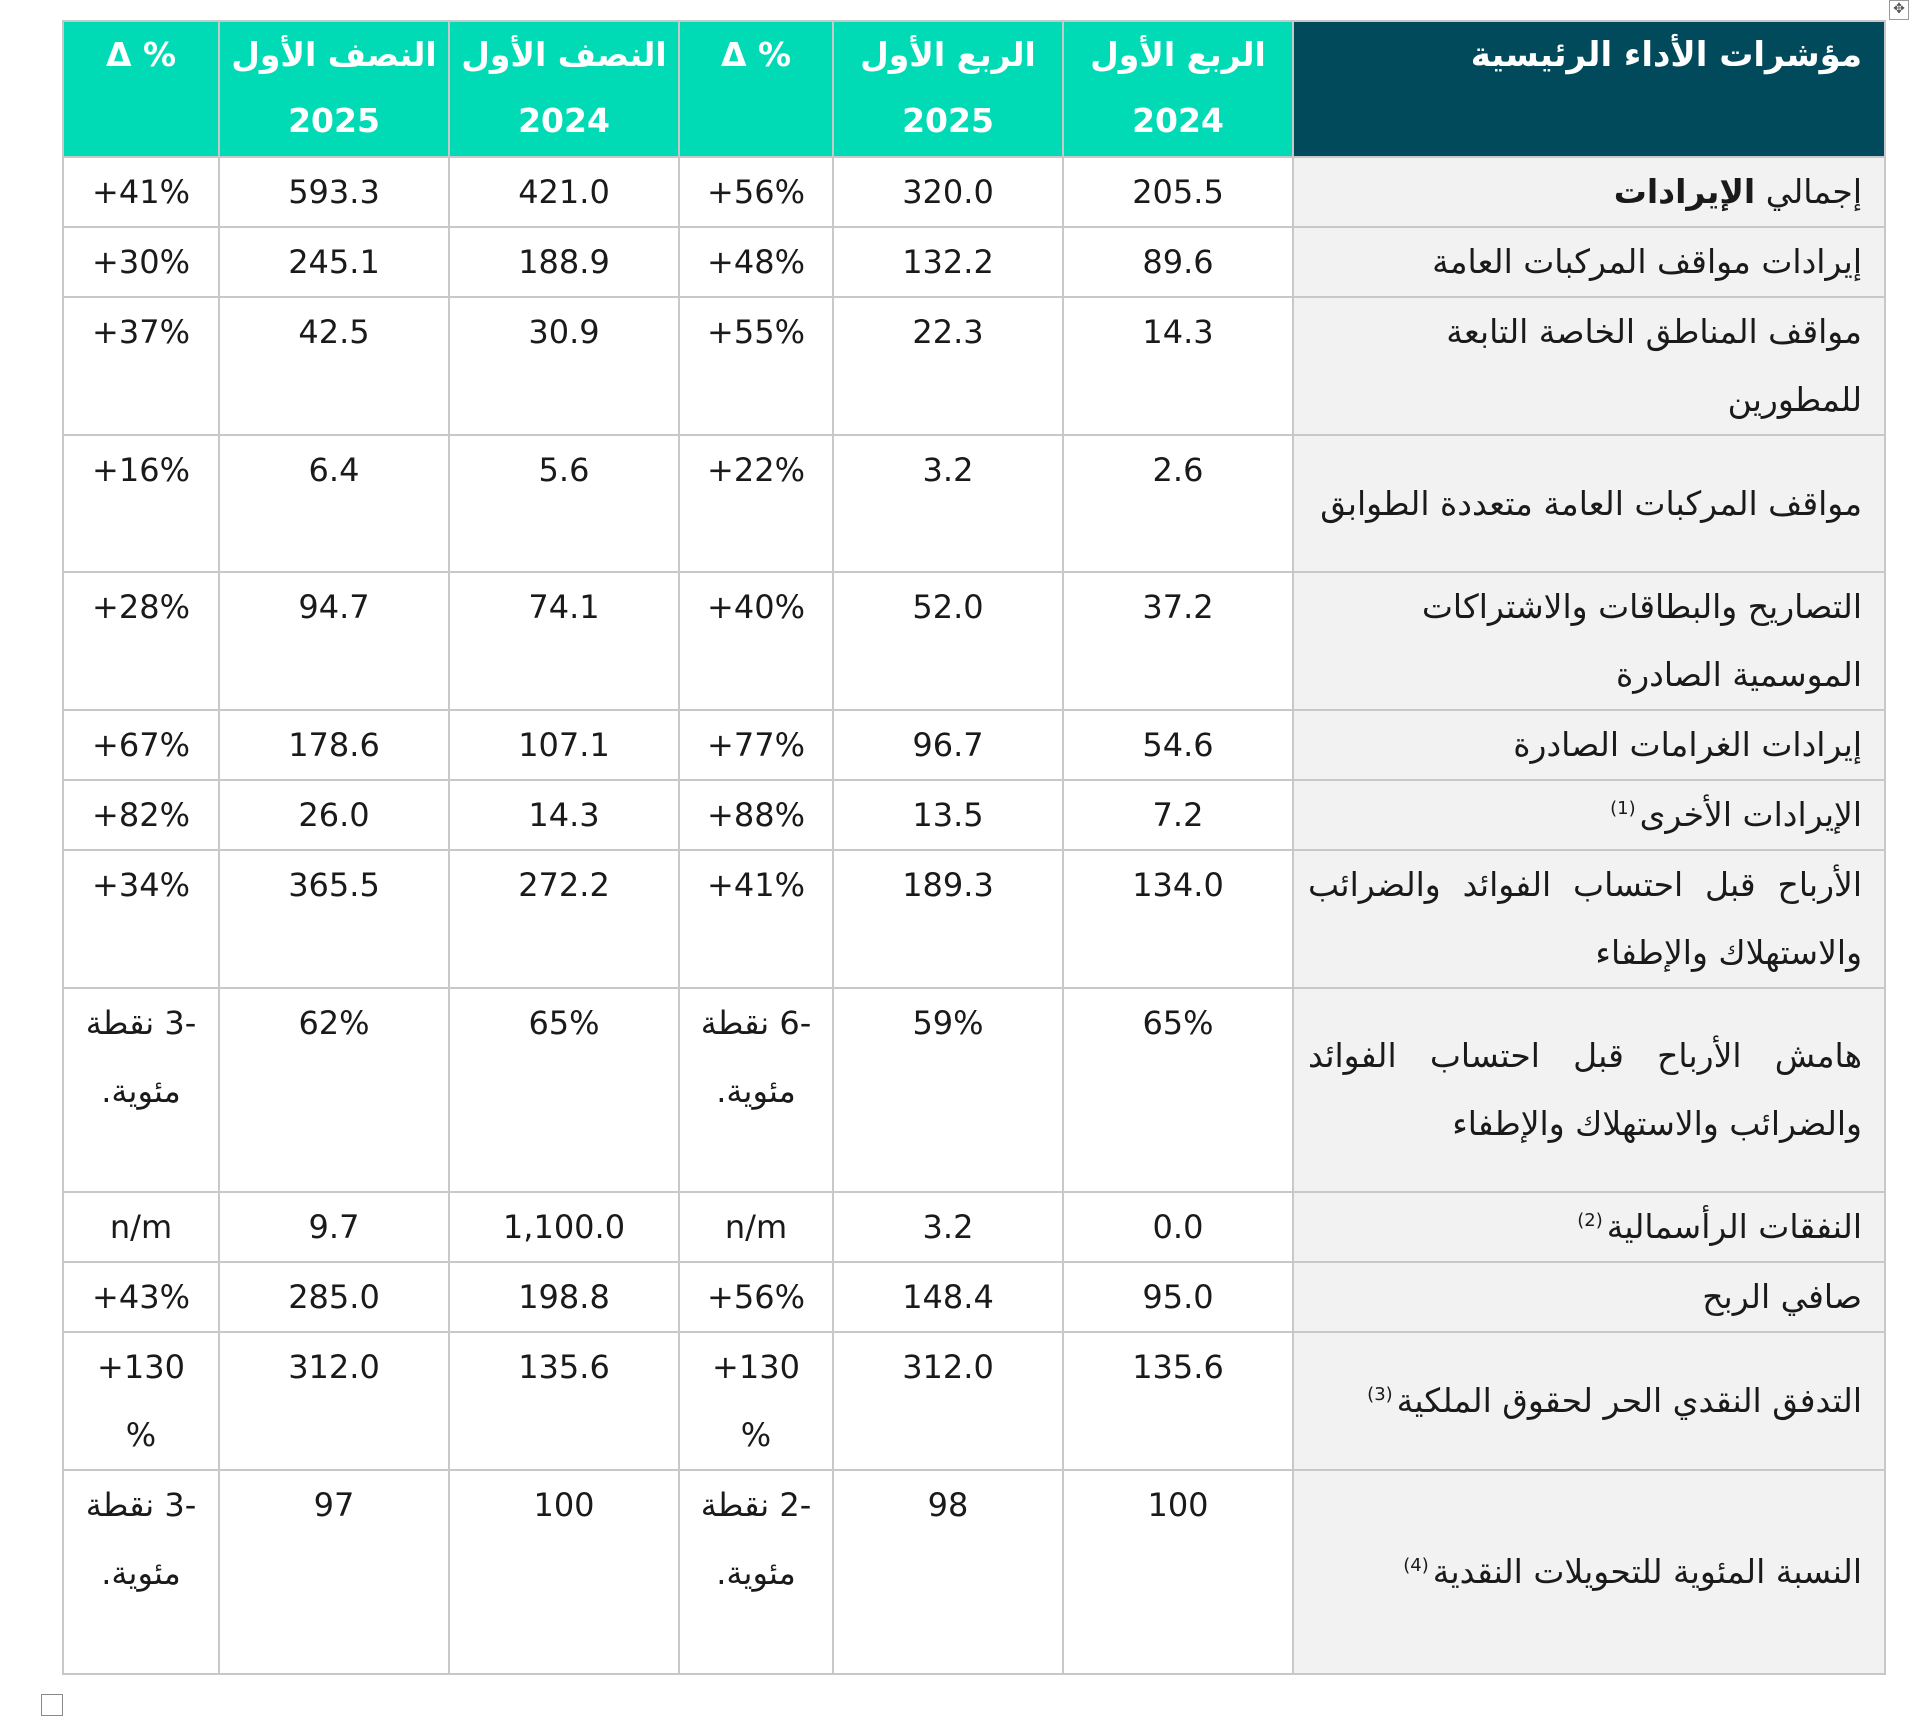 Image resolution: width=1921 pixels, height=1732 pixels. I want to click on cell-delta-half: +37%, so click(141, 366).